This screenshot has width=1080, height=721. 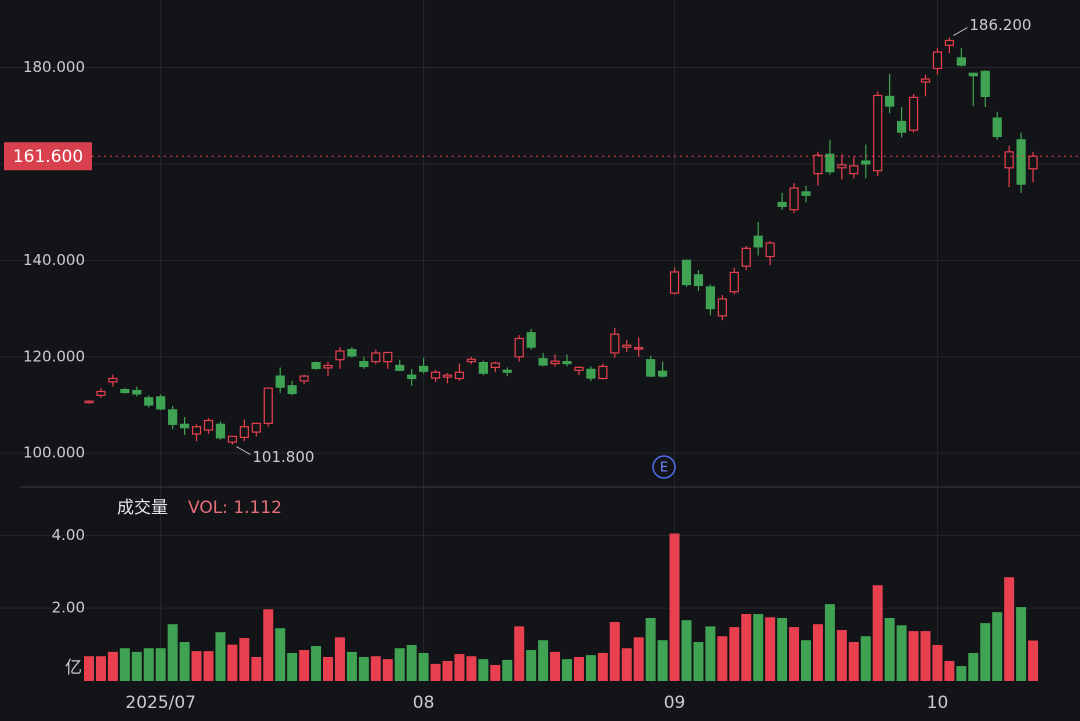 I want to click on low-label: 101.800, so click(x=283, y=457).